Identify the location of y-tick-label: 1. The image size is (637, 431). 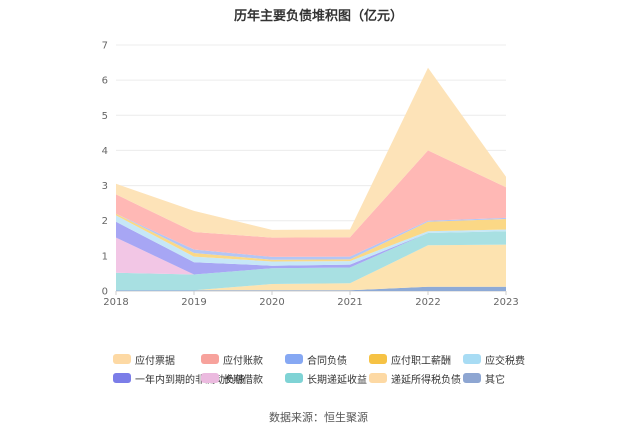
(105, 256).